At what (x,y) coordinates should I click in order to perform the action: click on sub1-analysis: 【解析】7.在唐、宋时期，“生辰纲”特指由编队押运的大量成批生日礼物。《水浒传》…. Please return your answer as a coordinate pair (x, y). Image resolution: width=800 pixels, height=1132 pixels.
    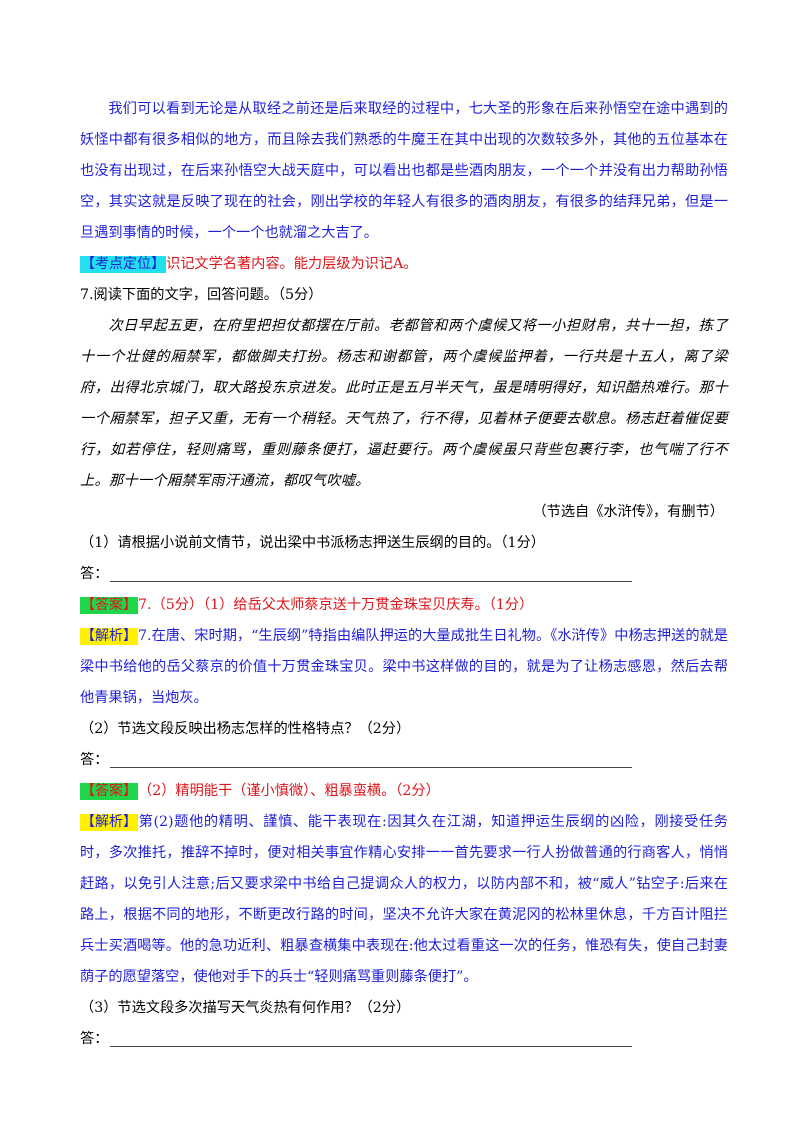
    Looking at the image, I should click on (404, 667).